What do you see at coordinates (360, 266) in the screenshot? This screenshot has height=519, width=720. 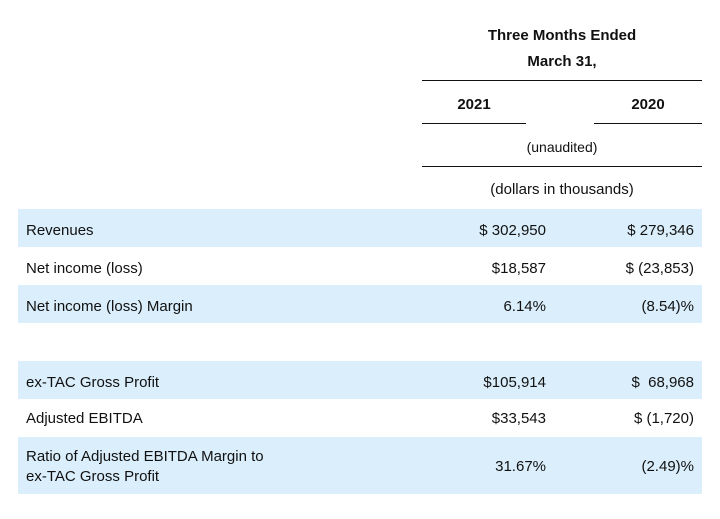 I see `table-row-net-income: Net income (loss) $18,587 $ (23,853)` at bounding box center [360, 266].